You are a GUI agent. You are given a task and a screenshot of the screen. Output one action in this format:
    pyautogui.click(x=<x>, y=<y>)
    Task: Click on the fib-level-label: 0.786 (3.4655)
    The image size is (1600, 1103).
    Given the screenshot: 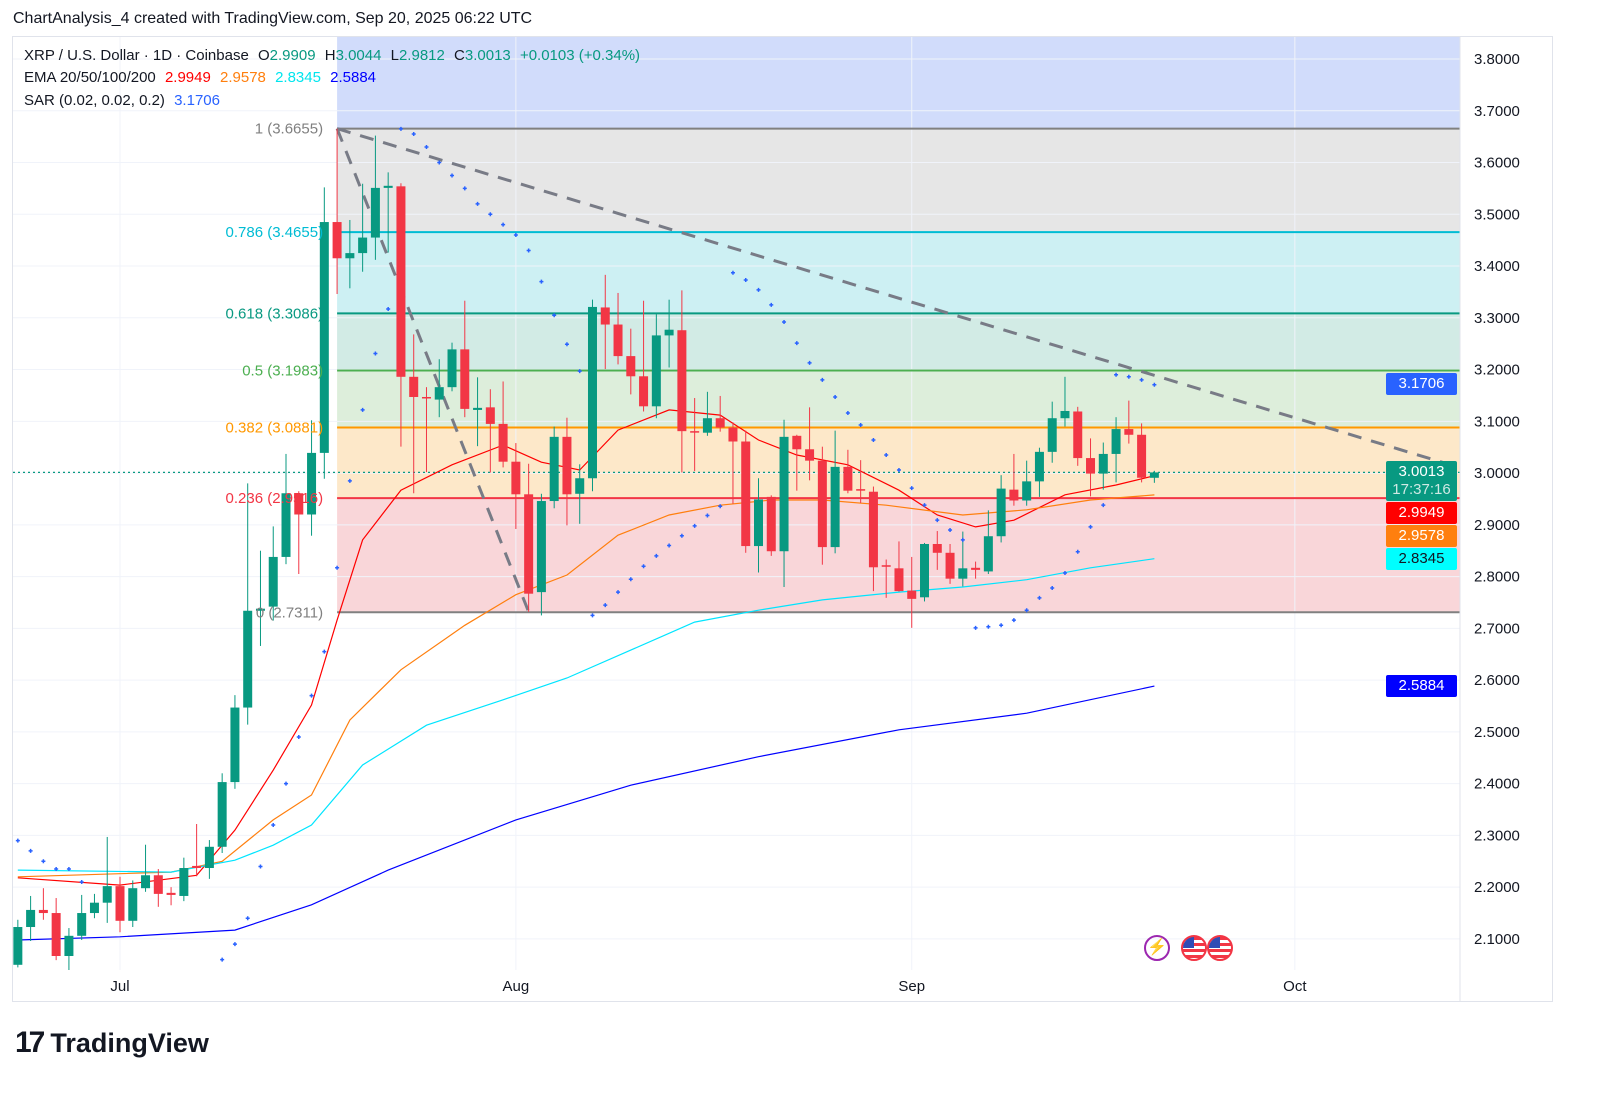 What is the action you would take?
    pyautogui.click(x=275, y=232)
    